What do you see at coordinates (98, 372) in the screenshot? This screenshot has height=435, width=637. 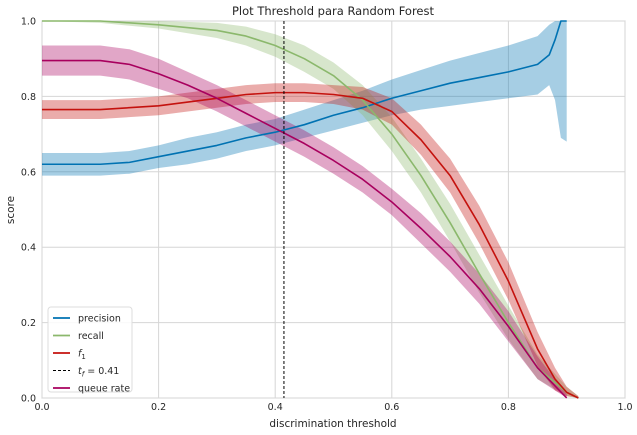 I see `legend-label: tf = 0.41` at bounding box center [98, 372].